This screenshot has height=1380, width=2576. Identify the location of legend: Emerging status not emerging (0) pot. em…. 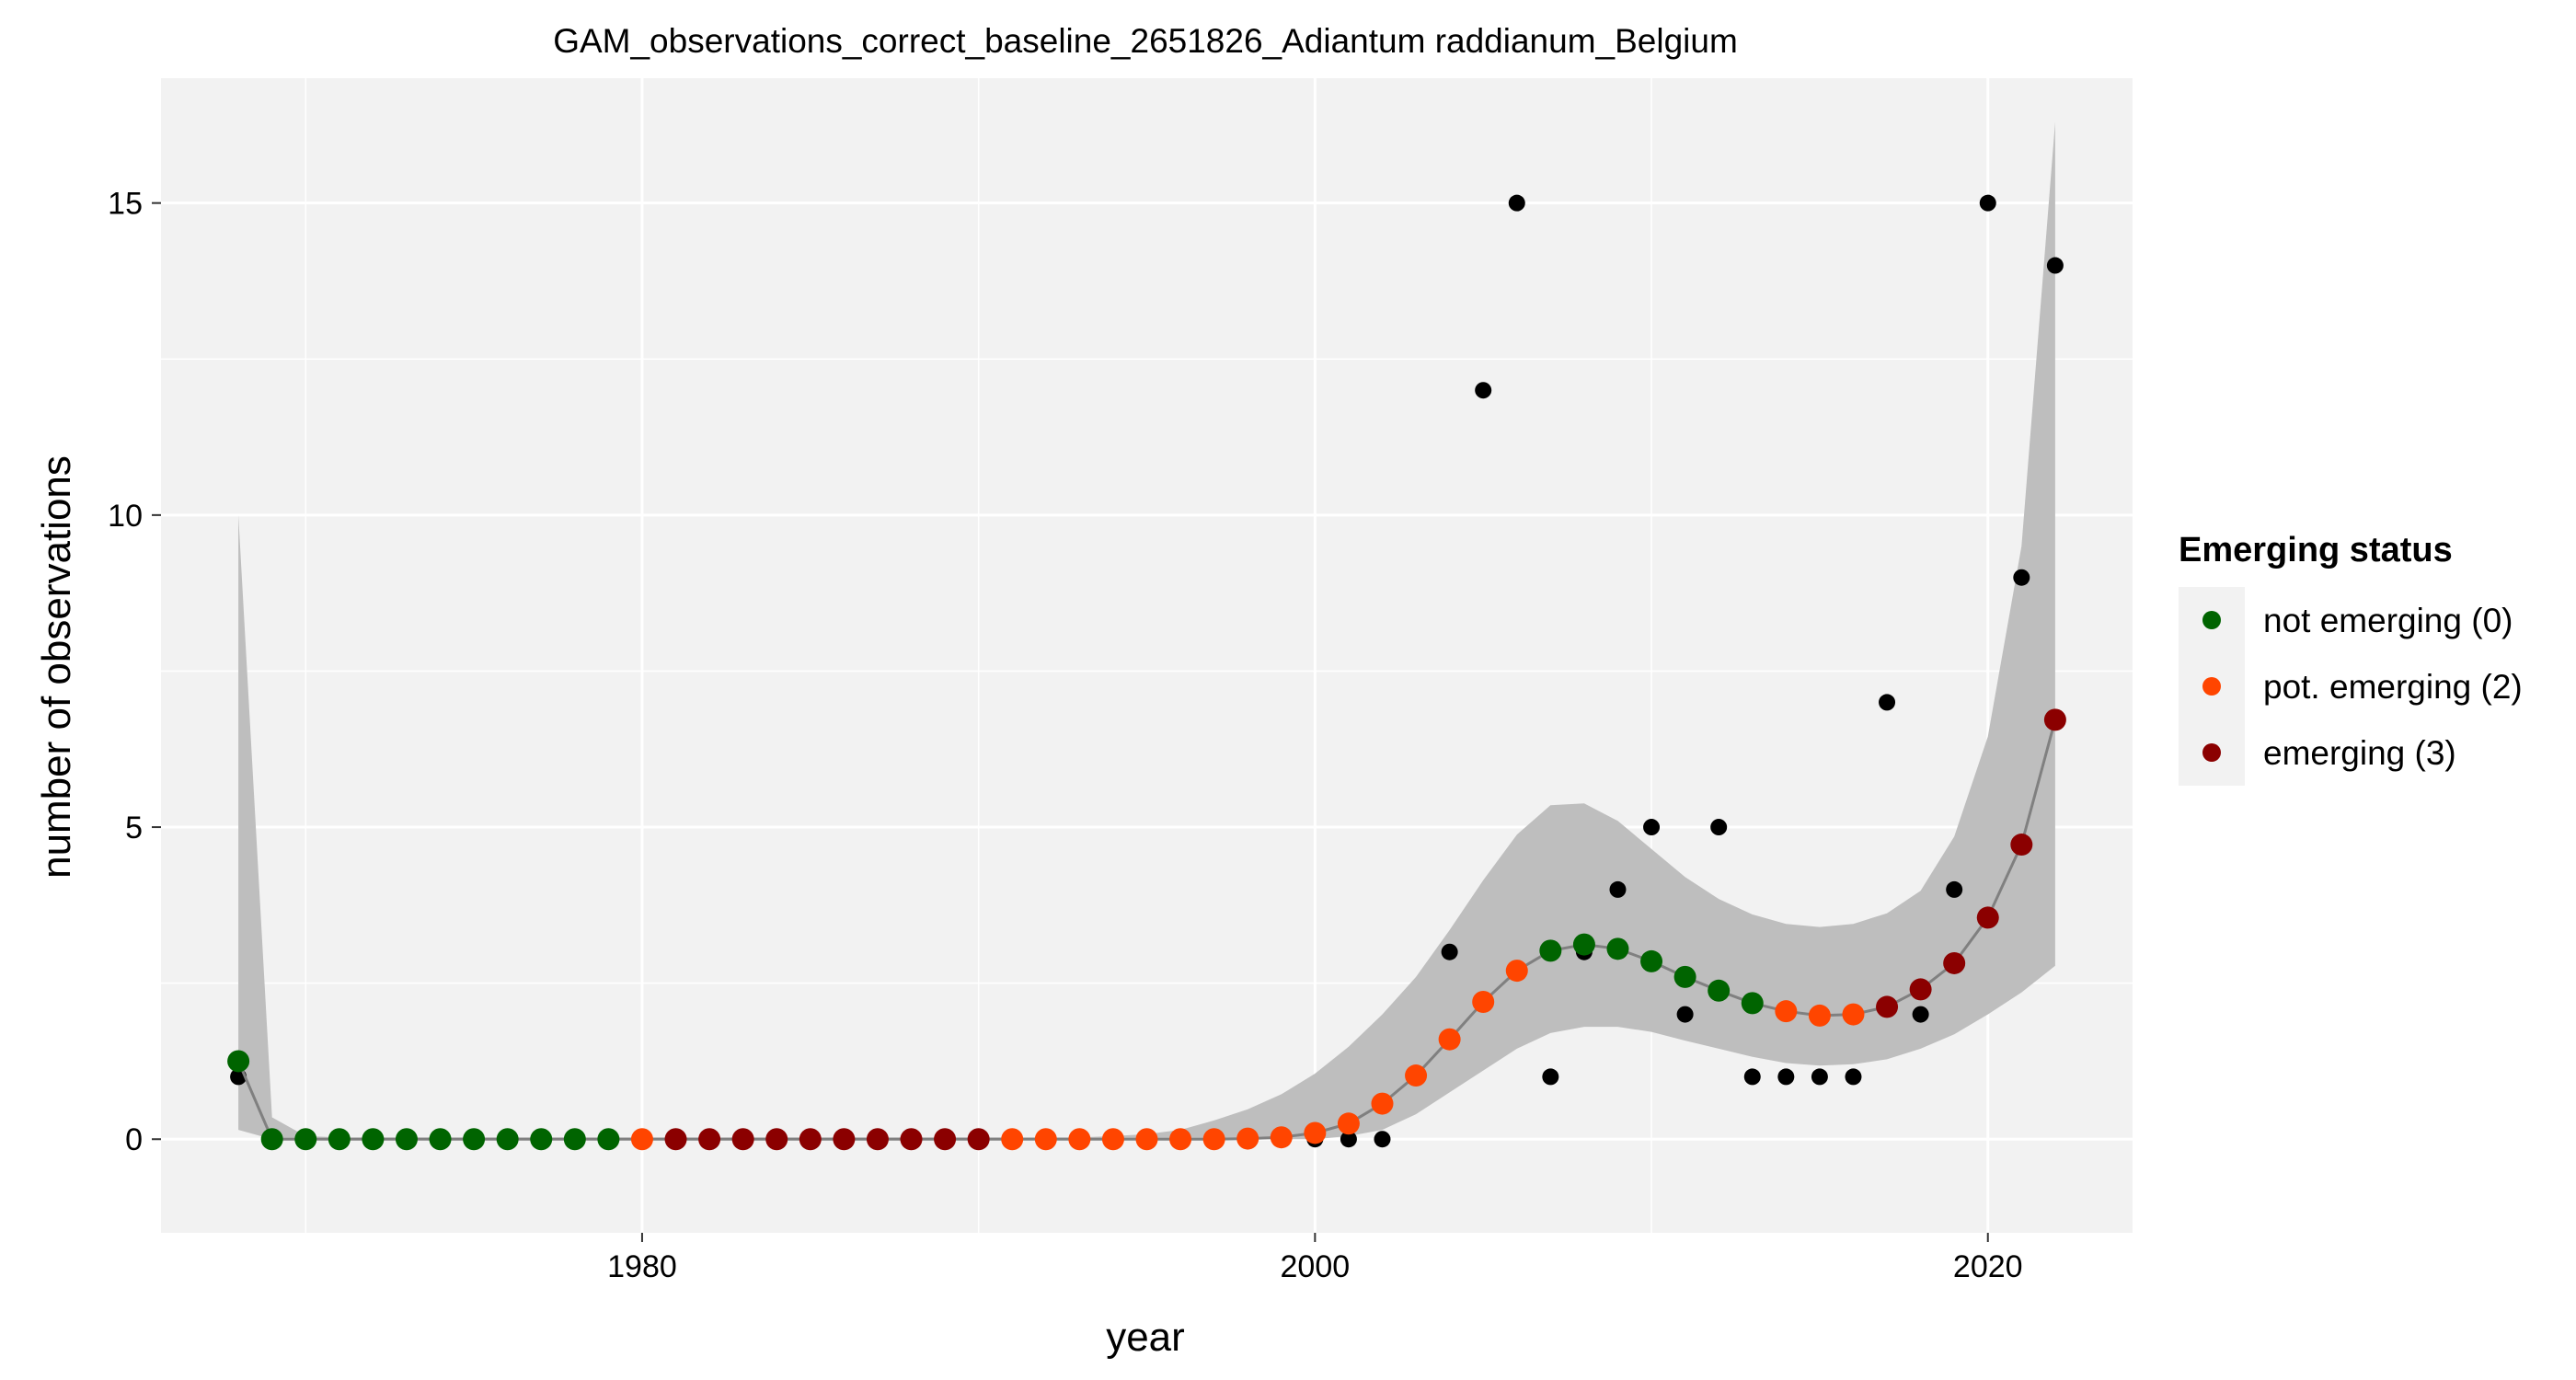
(2351, 658).